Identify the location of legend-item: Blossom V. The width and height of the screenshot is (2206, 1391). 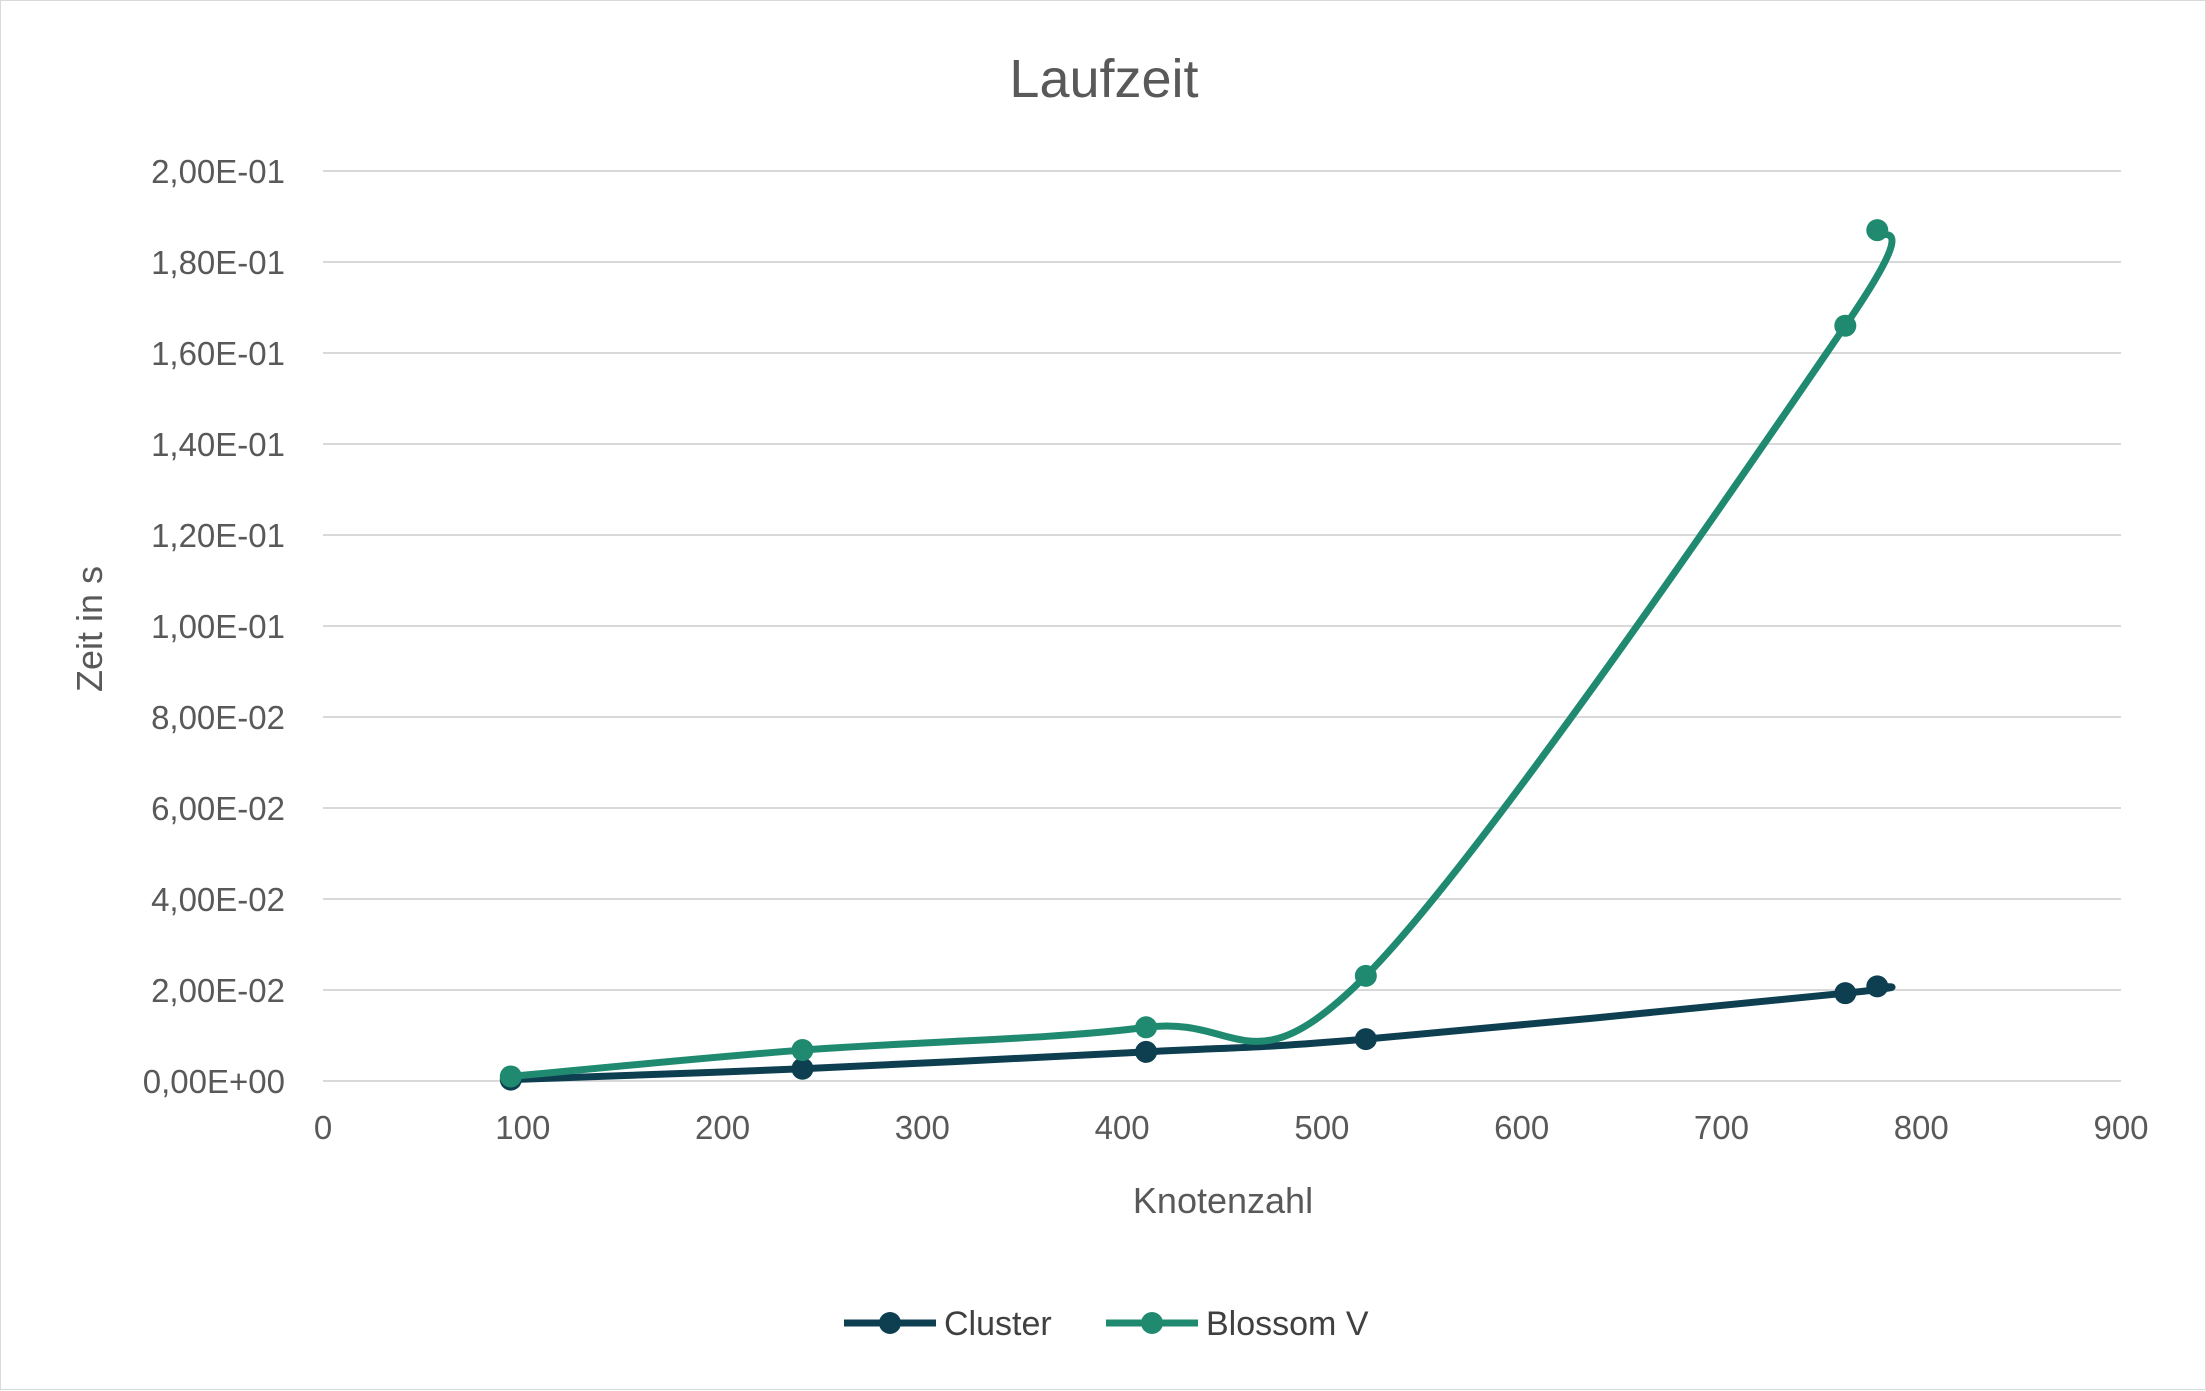
(1237, 1324).